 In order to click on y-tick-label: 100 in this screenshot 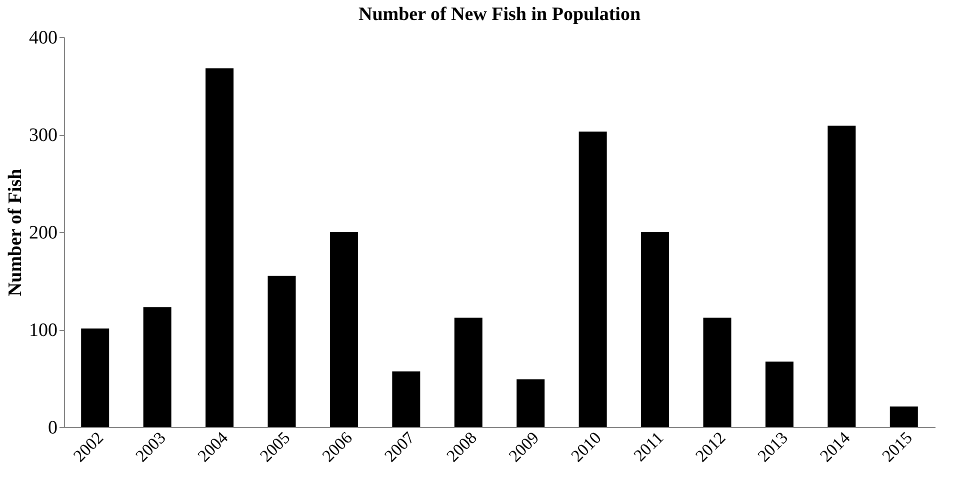, I will do `click(43, 330)`.